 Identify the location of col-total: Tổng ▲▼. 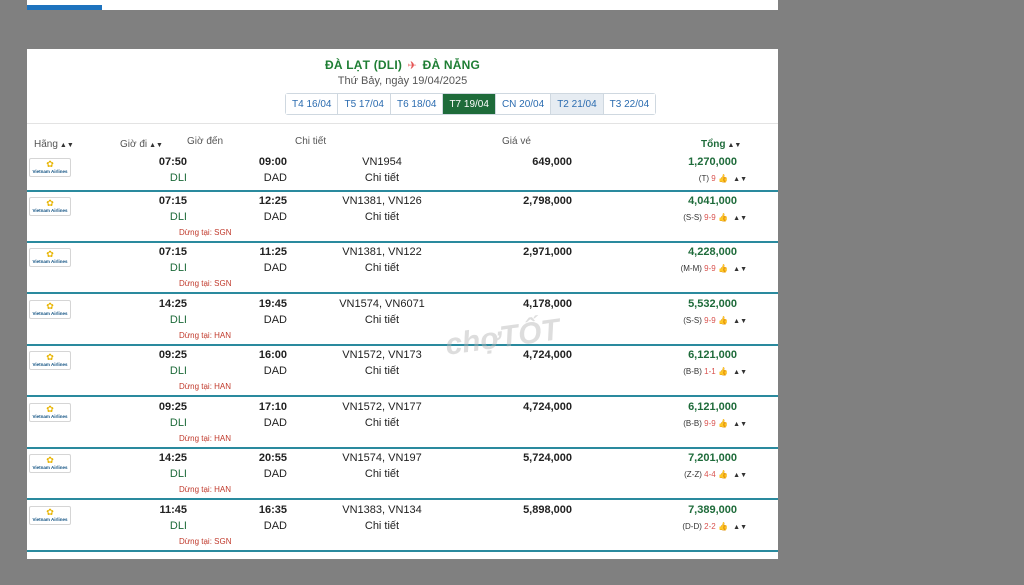
(721, 144).